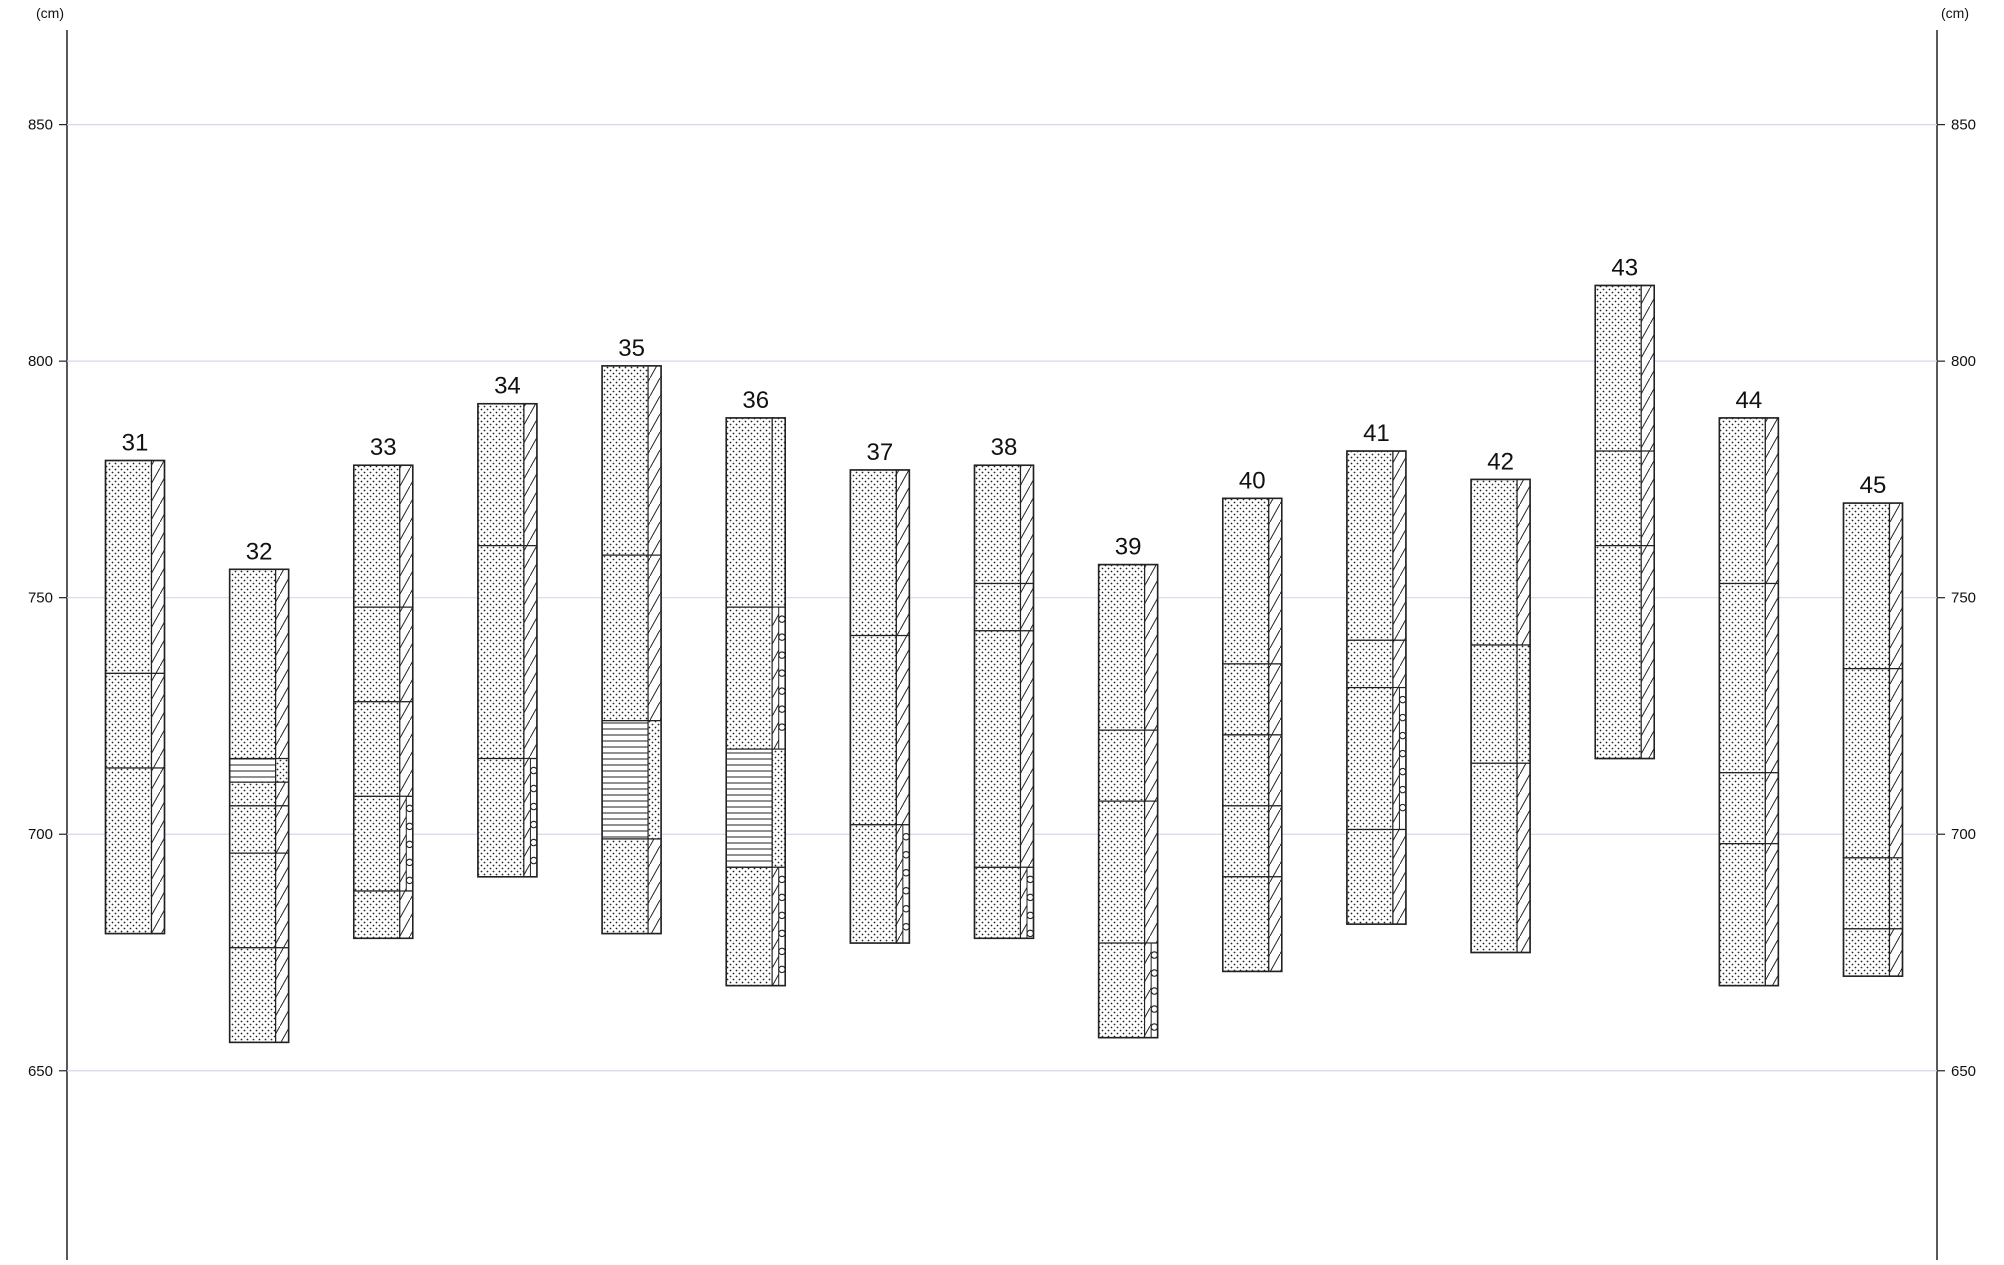 This screenshot has height=1265, width=2004. What do you see at coordinates (1963, 125) in the screenshot?
I see `tick-label-right: 850` at bounding box center [1963, 125].